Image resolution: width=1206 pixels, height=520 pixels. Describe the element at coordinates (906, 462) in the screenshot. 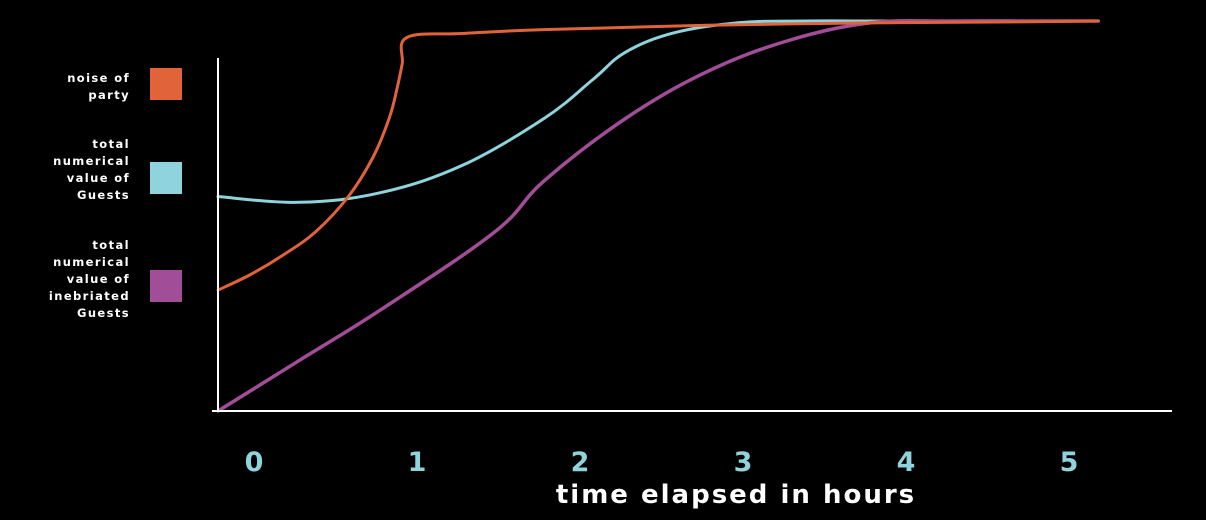

I see `x-tick-label: 4` at that location.